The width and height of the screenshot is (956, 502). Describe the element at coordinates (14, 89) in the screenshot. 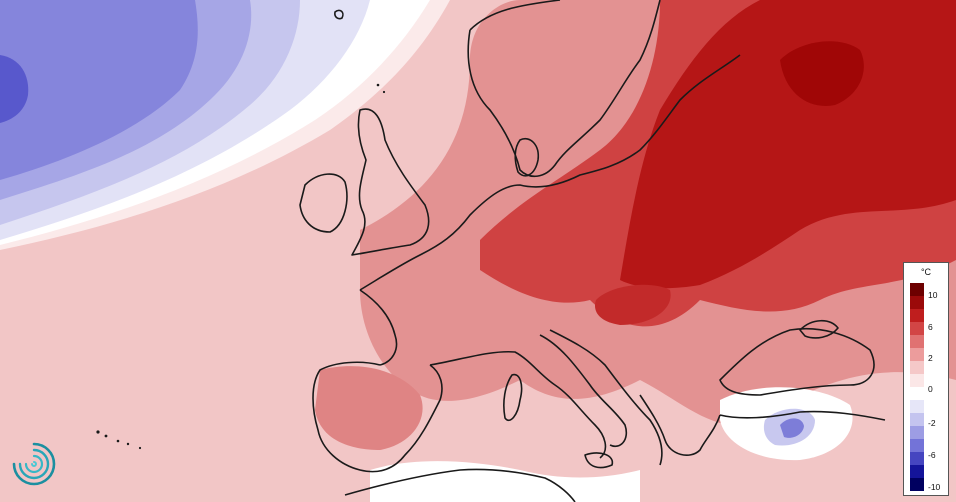

I see `cold-core` at that location.